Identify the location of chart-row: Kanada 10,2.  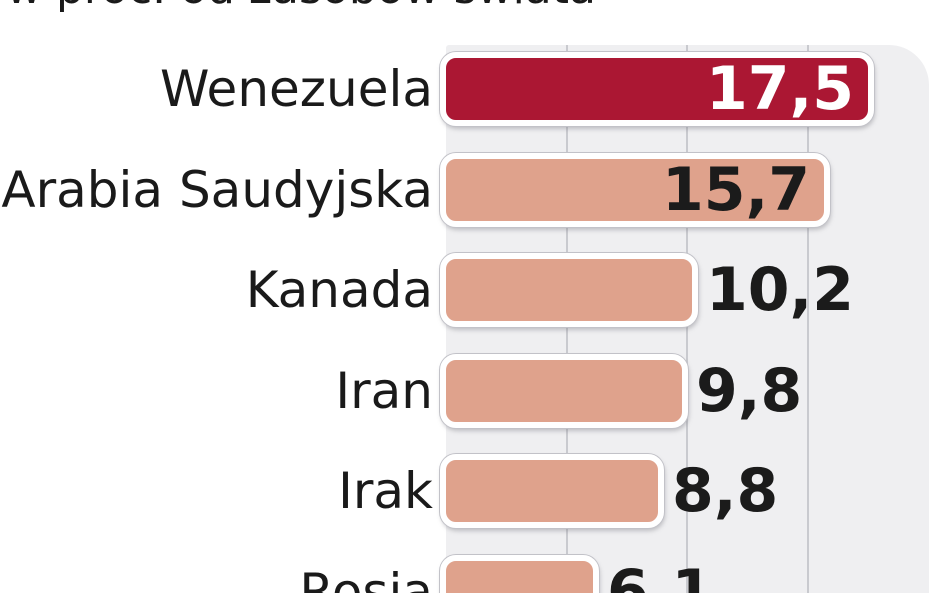
(474, 290).